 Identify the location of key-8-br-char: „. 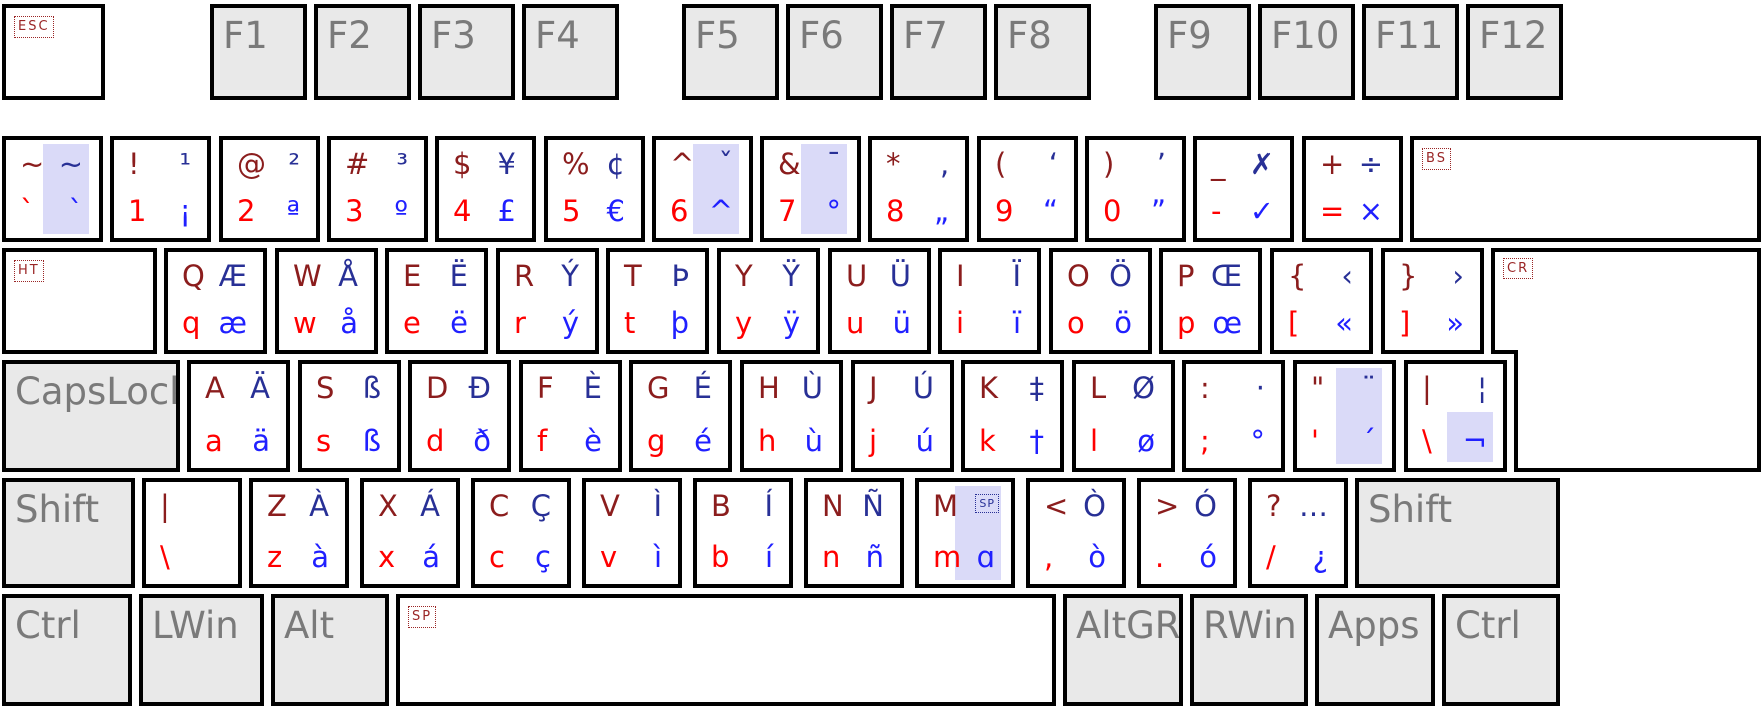
(941, 211).